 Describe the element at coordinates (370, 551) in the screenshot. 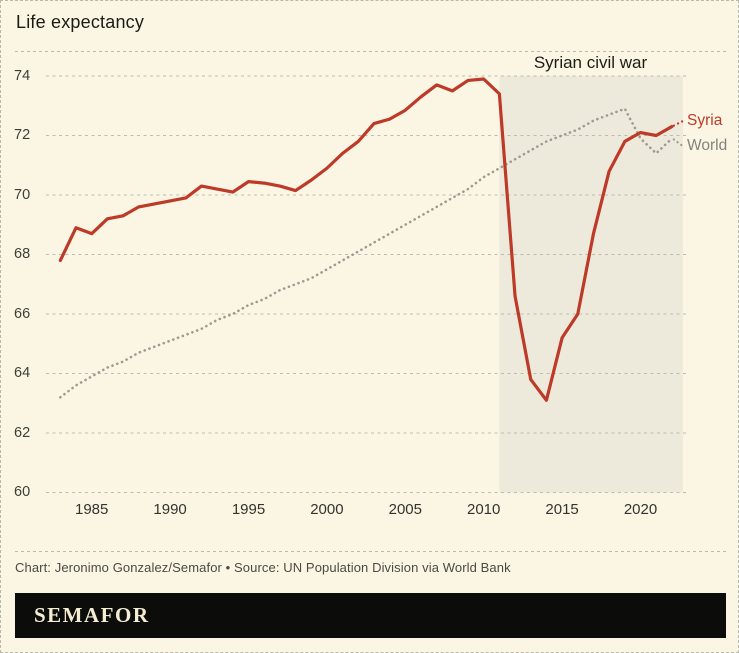

I see `caption-separator` at that location.